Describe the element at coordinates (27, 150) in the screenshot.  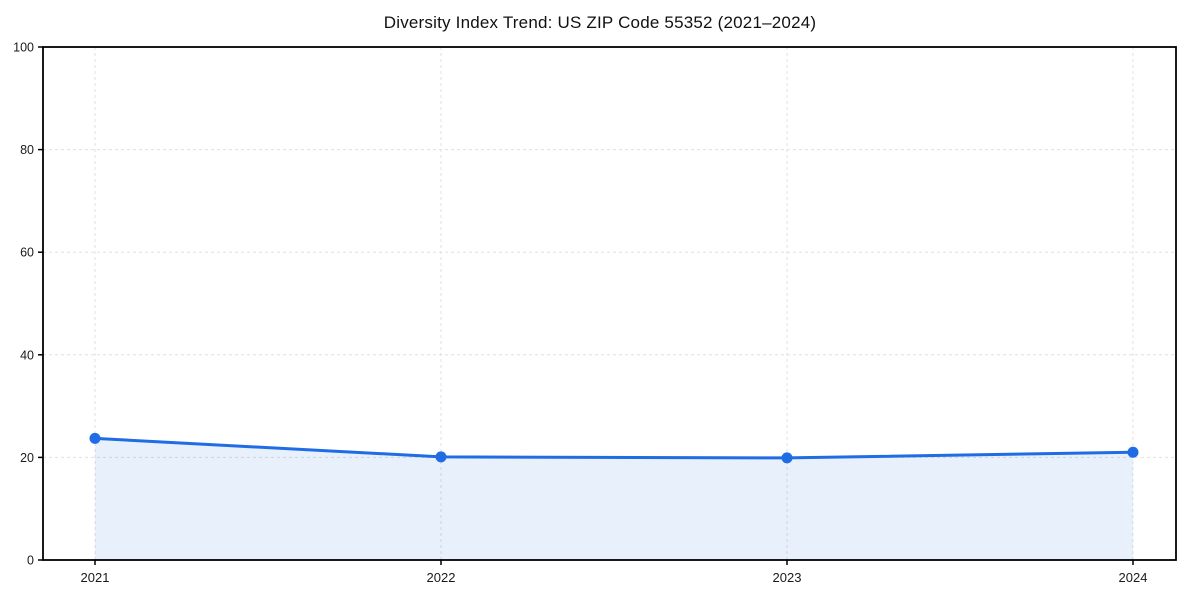
I see `y-tick-label: 80` at that location.